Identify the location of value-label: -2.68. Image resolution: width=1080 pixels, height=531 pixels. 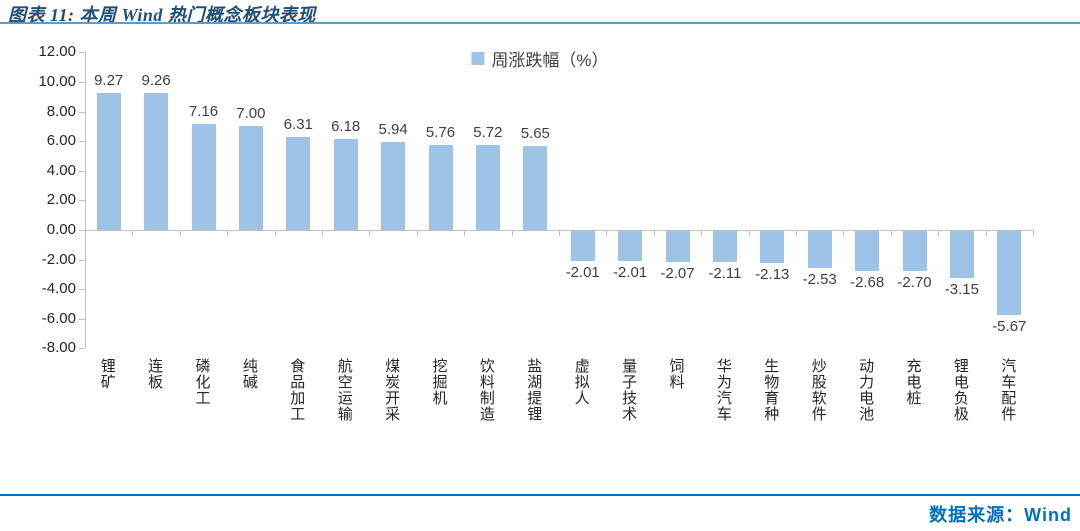
(867, 282).